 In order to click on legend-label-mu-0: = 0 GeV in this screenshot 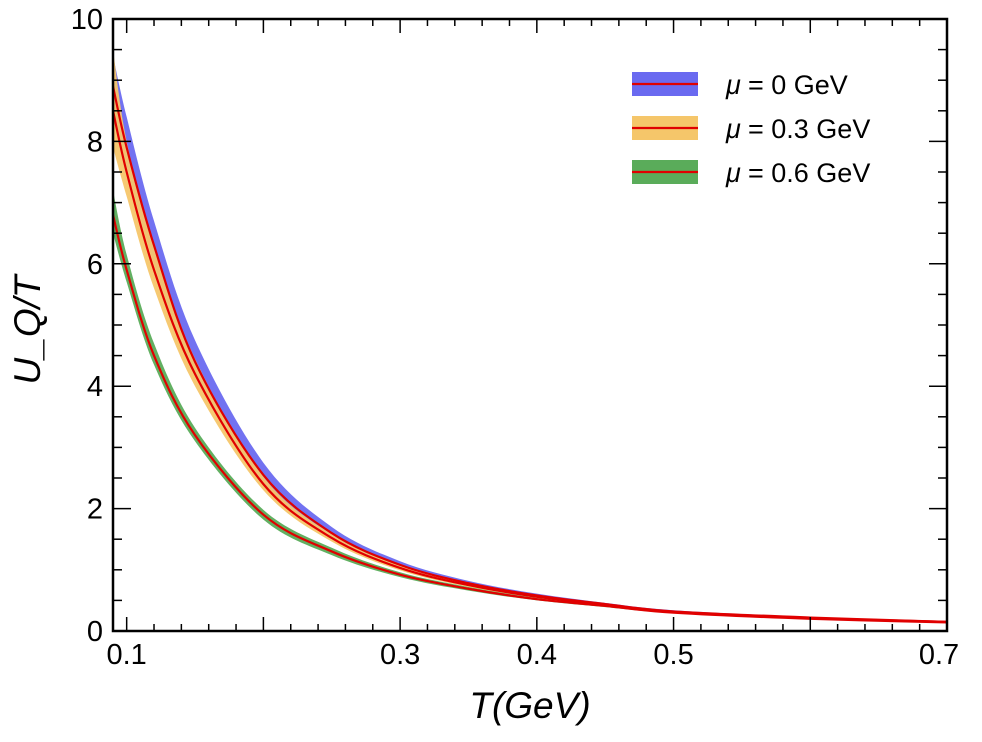, I will do `click(798, 85)`.